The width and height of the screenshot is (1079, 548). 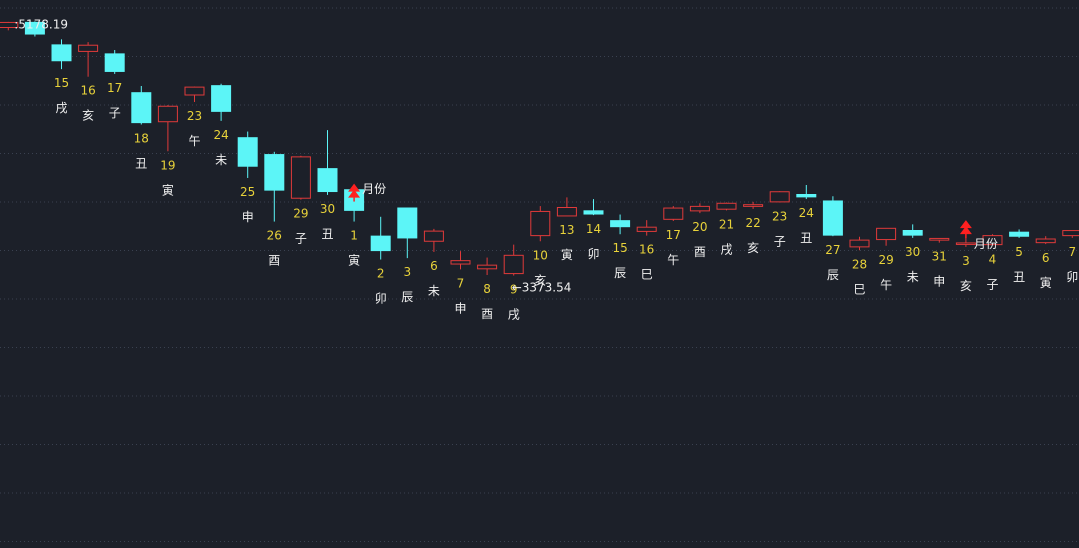 What do you see at coordinates (381, 274) in the screenshot?
I see `day-label: 2` at bounding box center [381, 274].